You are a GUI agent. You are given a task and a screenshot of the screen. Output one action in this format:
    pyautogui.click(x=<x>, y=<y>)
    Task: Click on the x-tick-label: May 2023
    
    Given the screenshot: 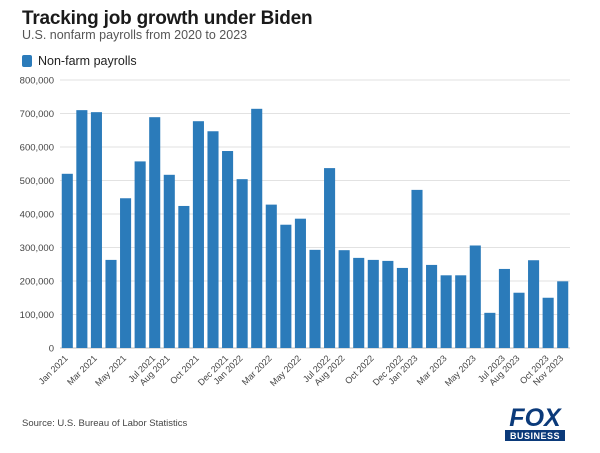 What is the action you would take?
    pyautogui.click(x=460, y=370)
    